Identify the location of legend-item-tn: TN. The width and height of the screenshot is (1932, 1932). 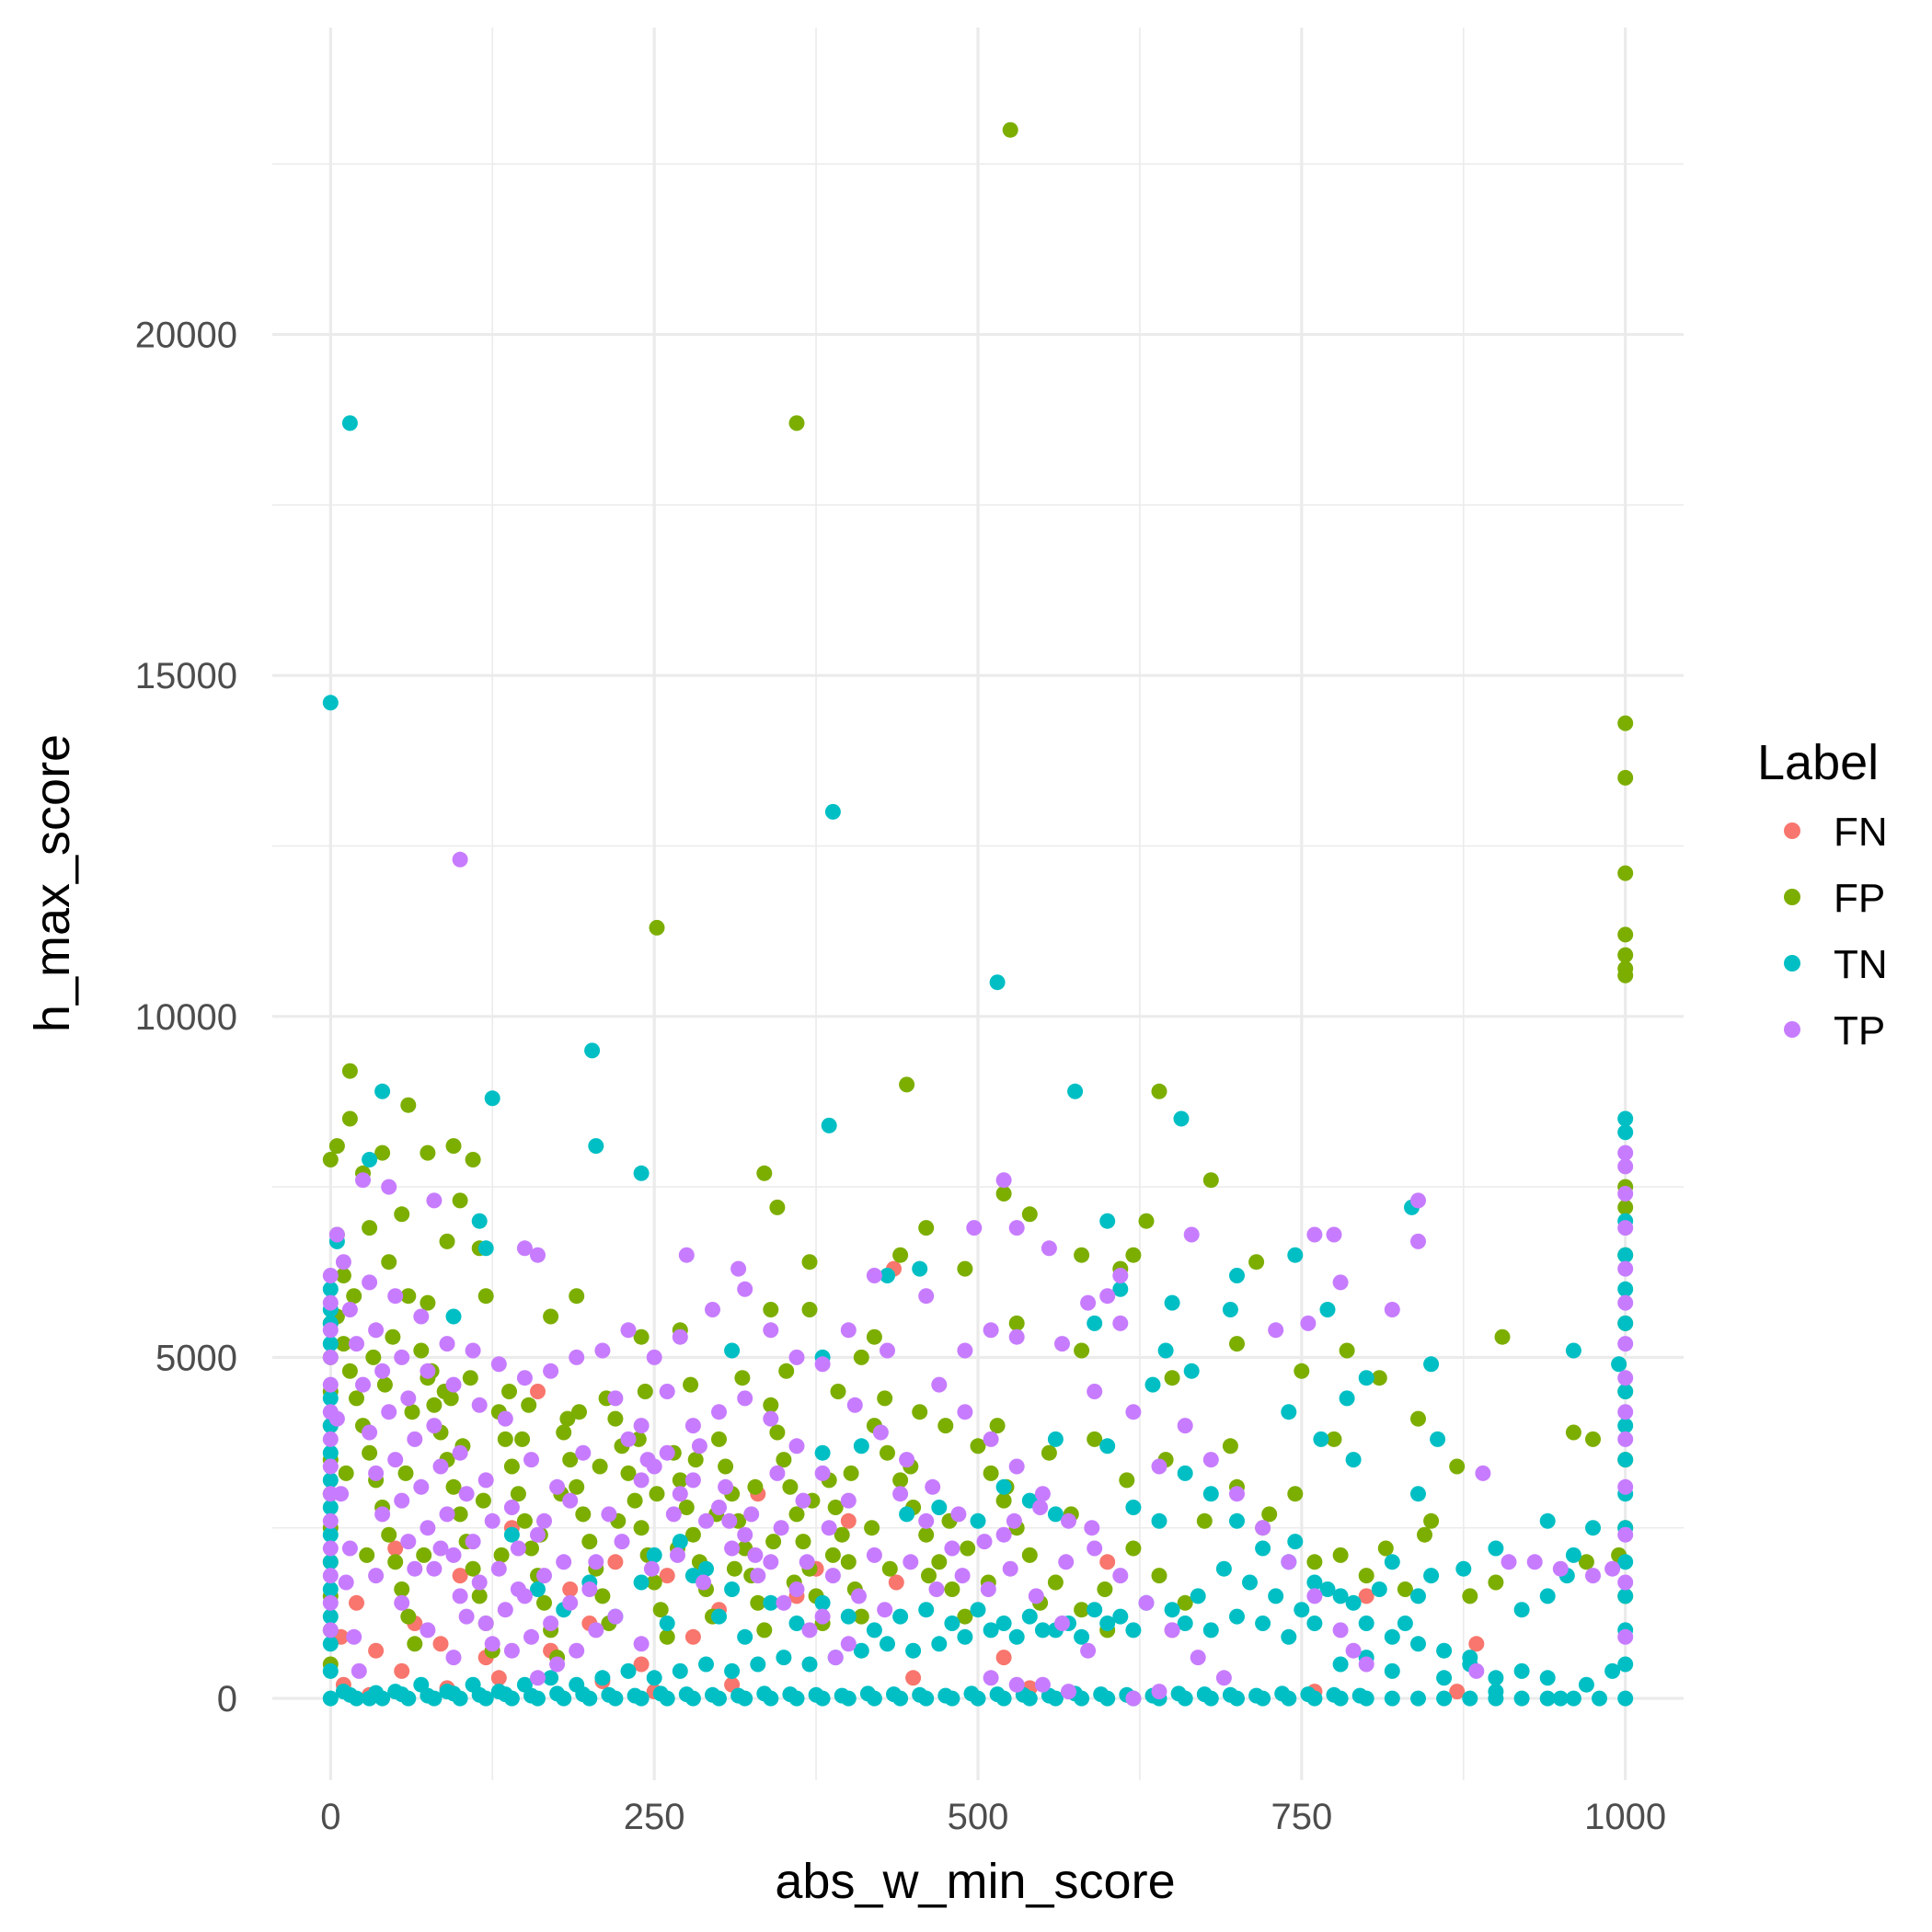
(1836, 964).